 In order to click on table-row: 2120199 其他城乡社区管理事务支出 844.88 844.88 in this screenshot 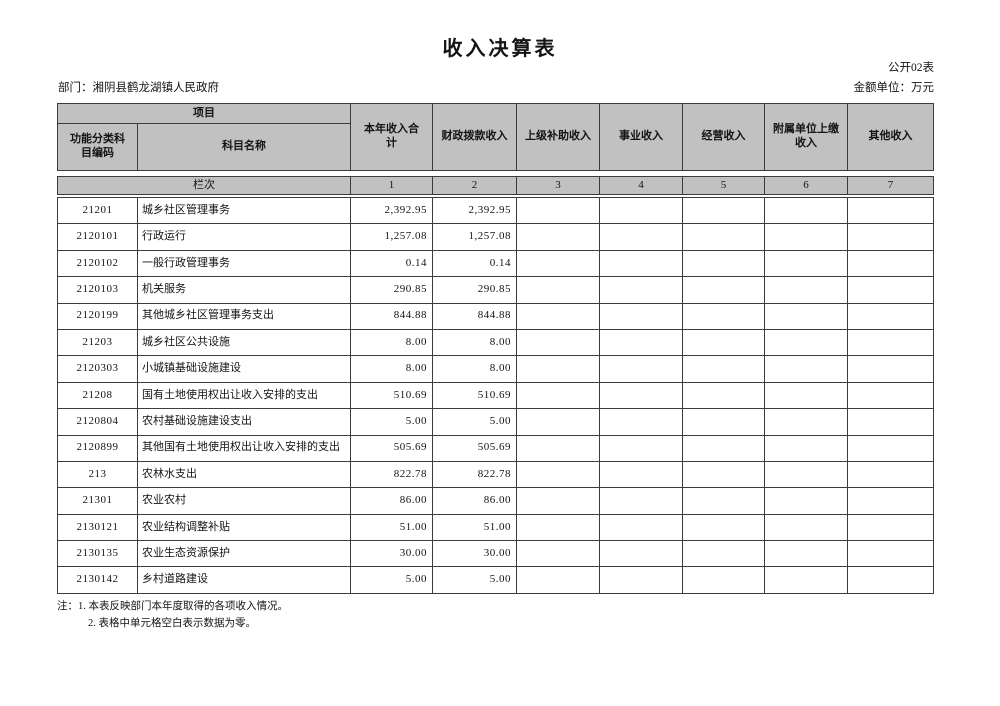, I will do `click(495, 316)`.